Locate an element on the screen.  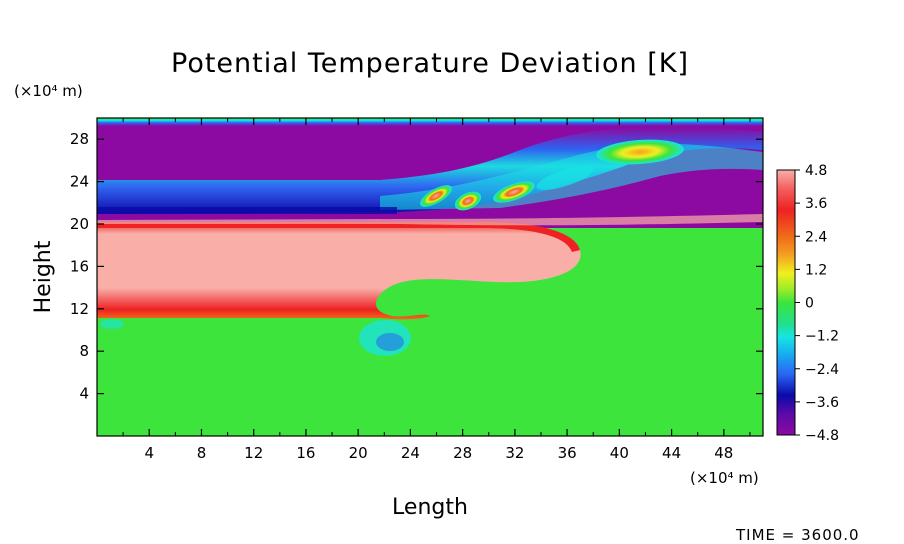
x-tick-label: 8 is located at coordinates (202, 453).